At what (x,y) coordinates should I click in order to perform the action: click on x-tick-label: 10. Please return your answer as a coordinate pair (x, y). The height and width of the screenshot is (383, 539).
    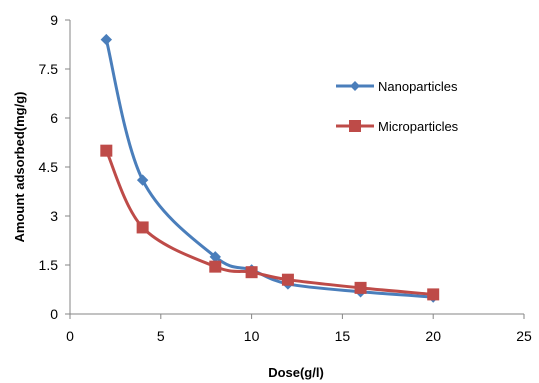
    Looking at the image, I should click on (252, 336).